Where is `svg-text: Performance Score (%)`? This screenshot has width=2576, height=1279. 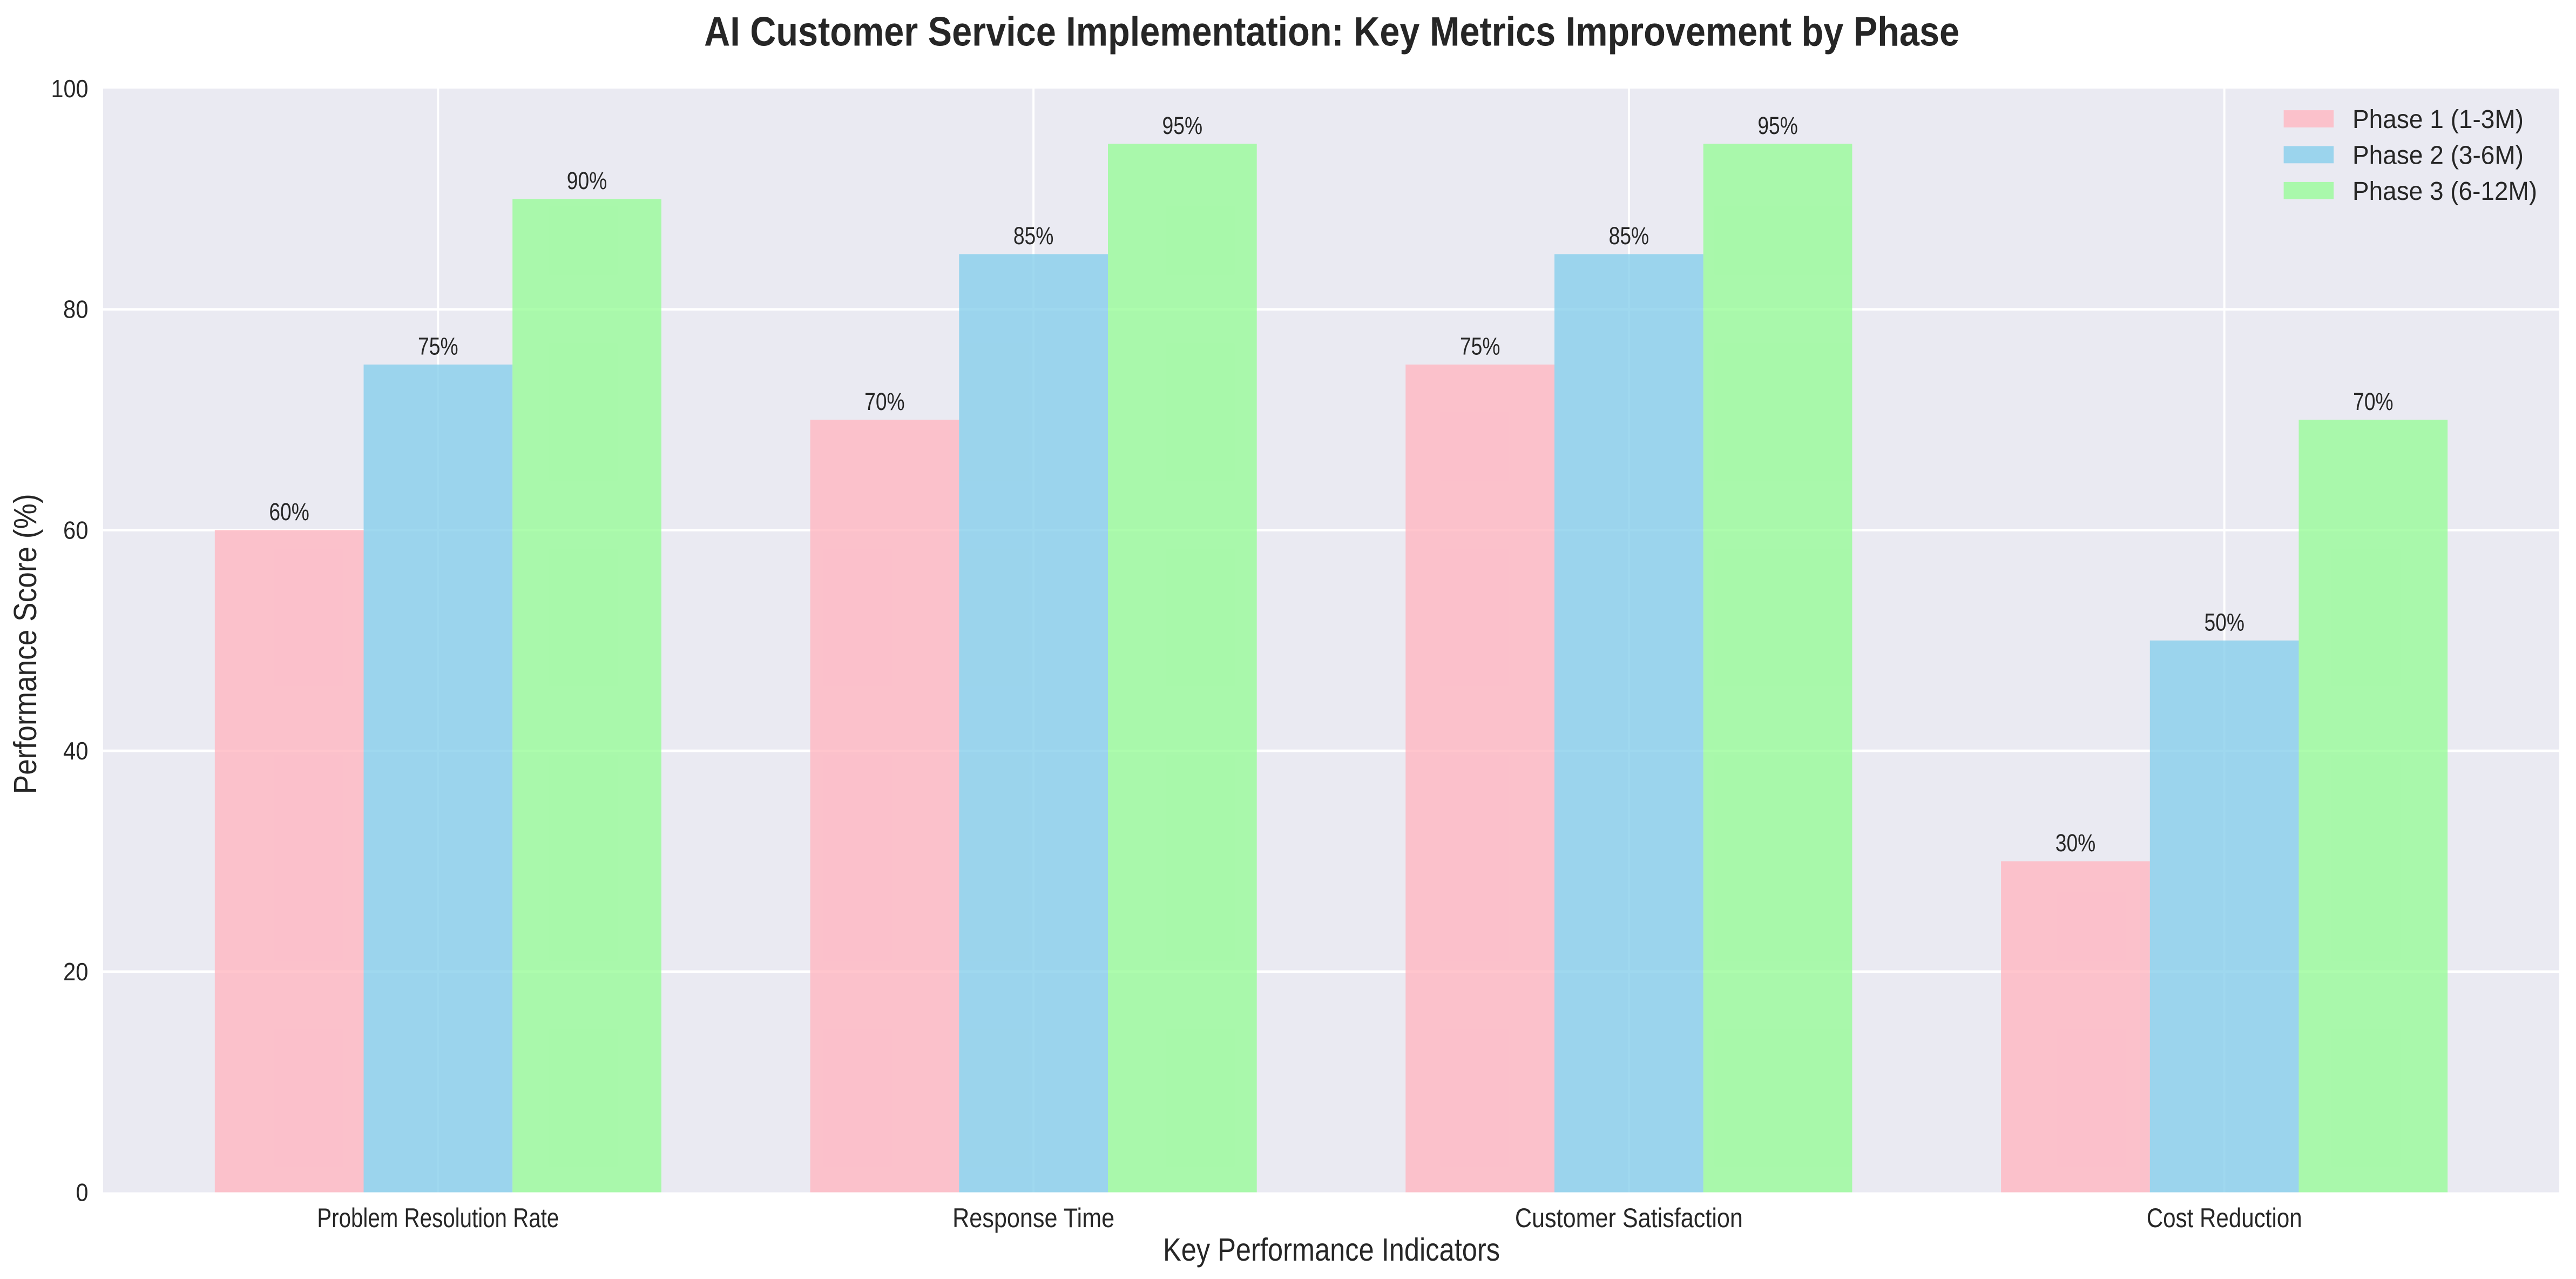
svg-text: Performance Score (%) is located at coordinates (26, 644).